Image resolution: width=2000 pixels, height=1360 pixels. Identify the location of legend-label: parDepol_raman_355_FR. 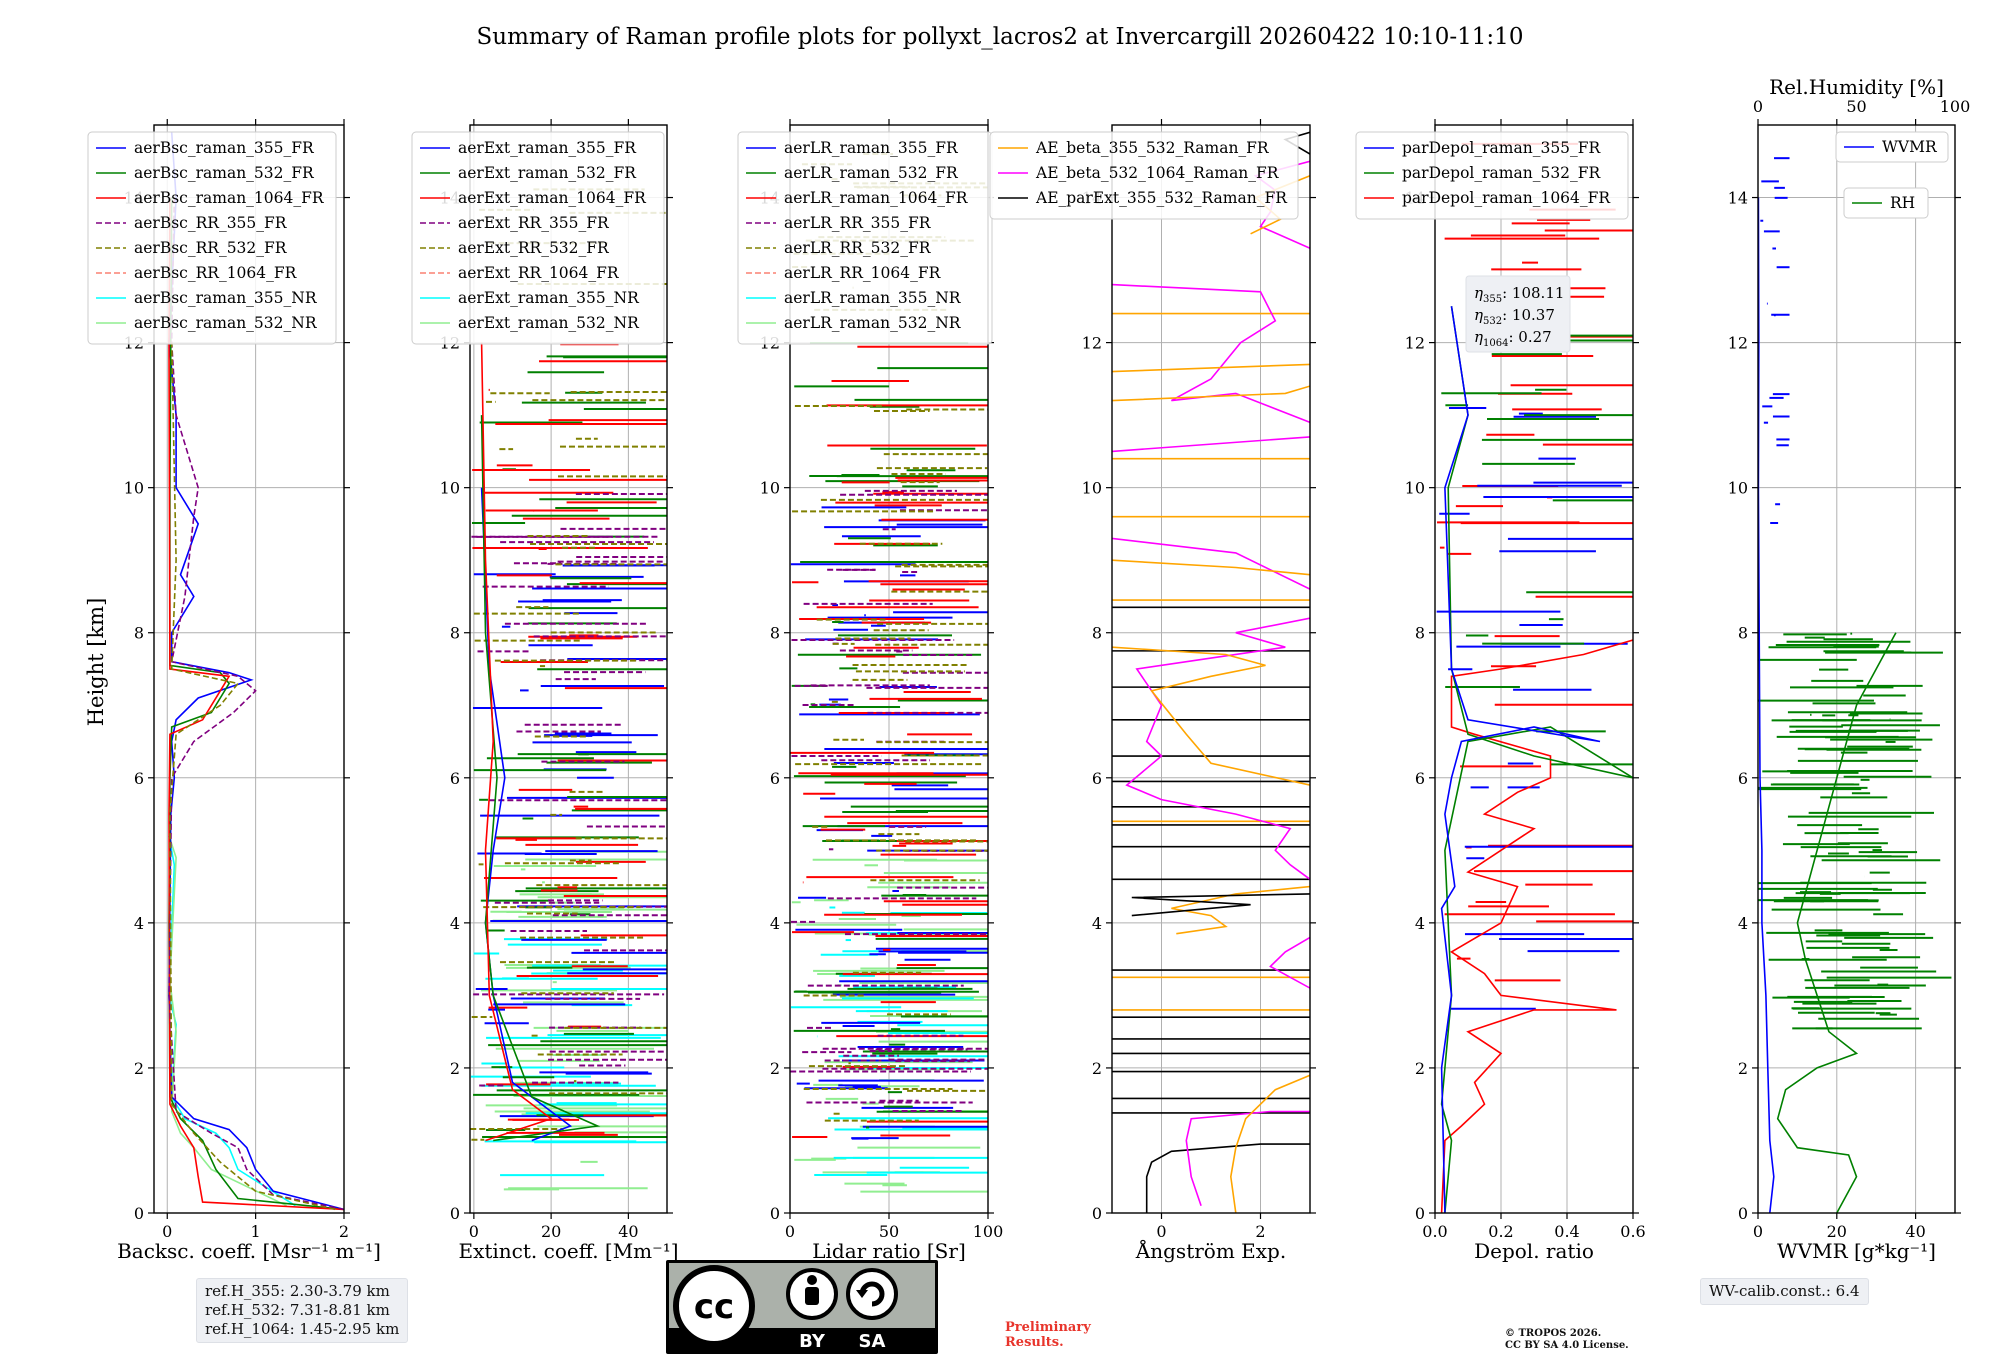
(1502, 148).